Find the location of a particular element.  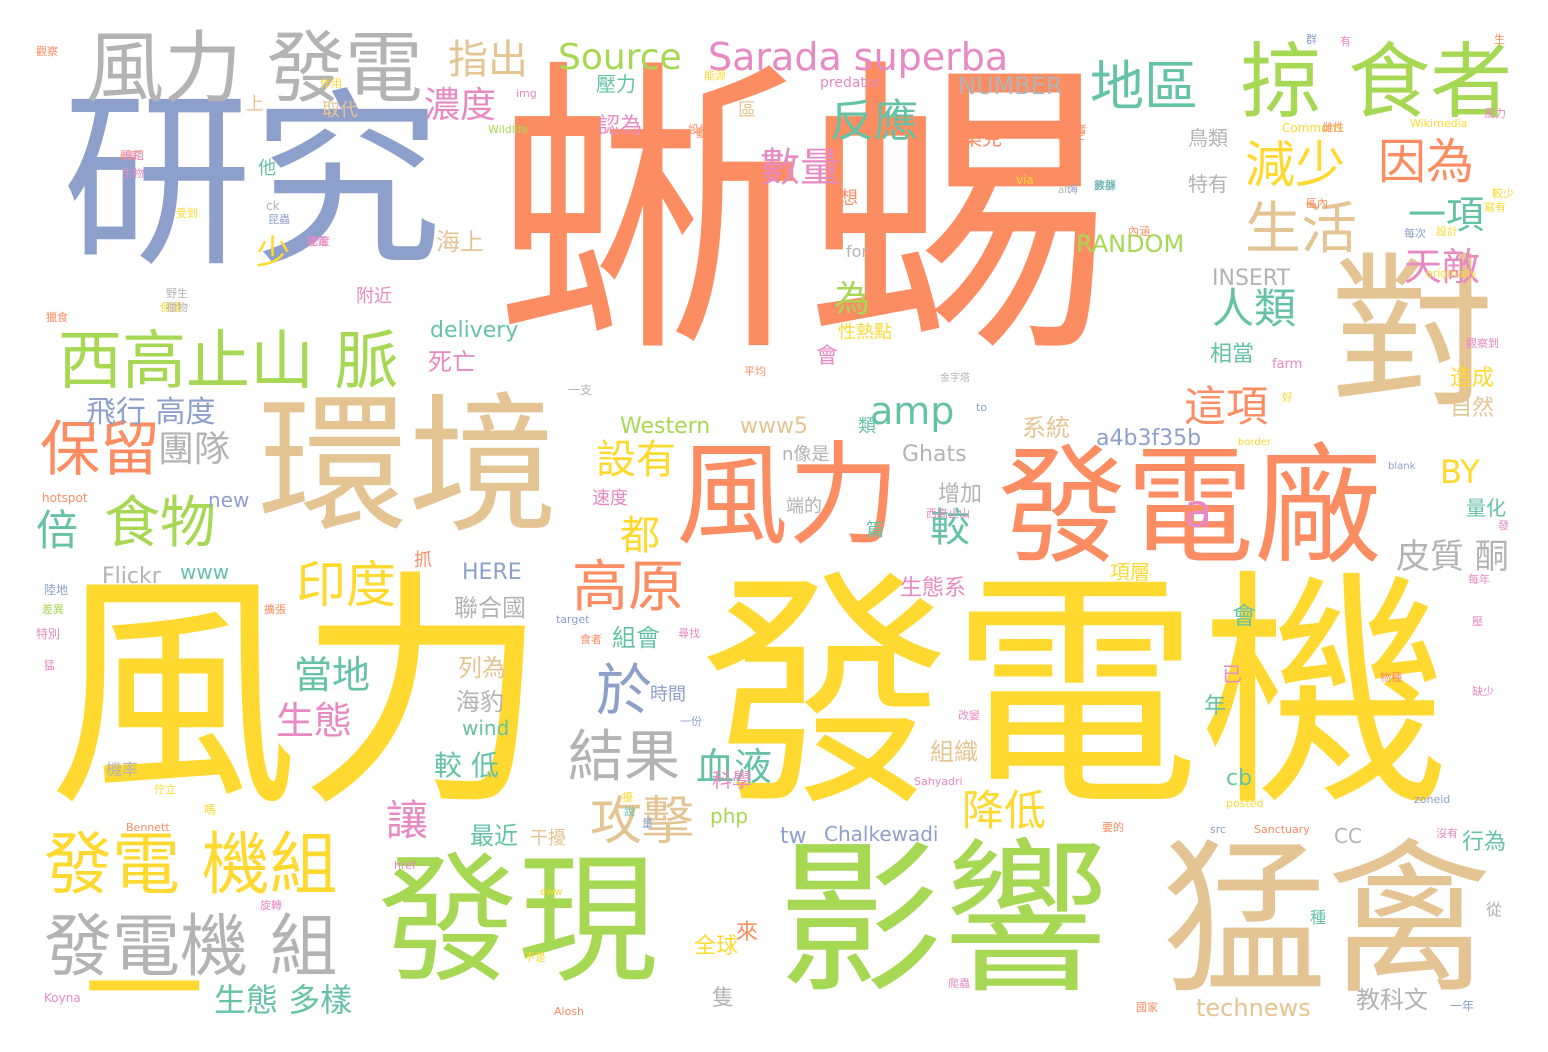

word-wind-mid: 風力 is located at coordinates (788, 496).